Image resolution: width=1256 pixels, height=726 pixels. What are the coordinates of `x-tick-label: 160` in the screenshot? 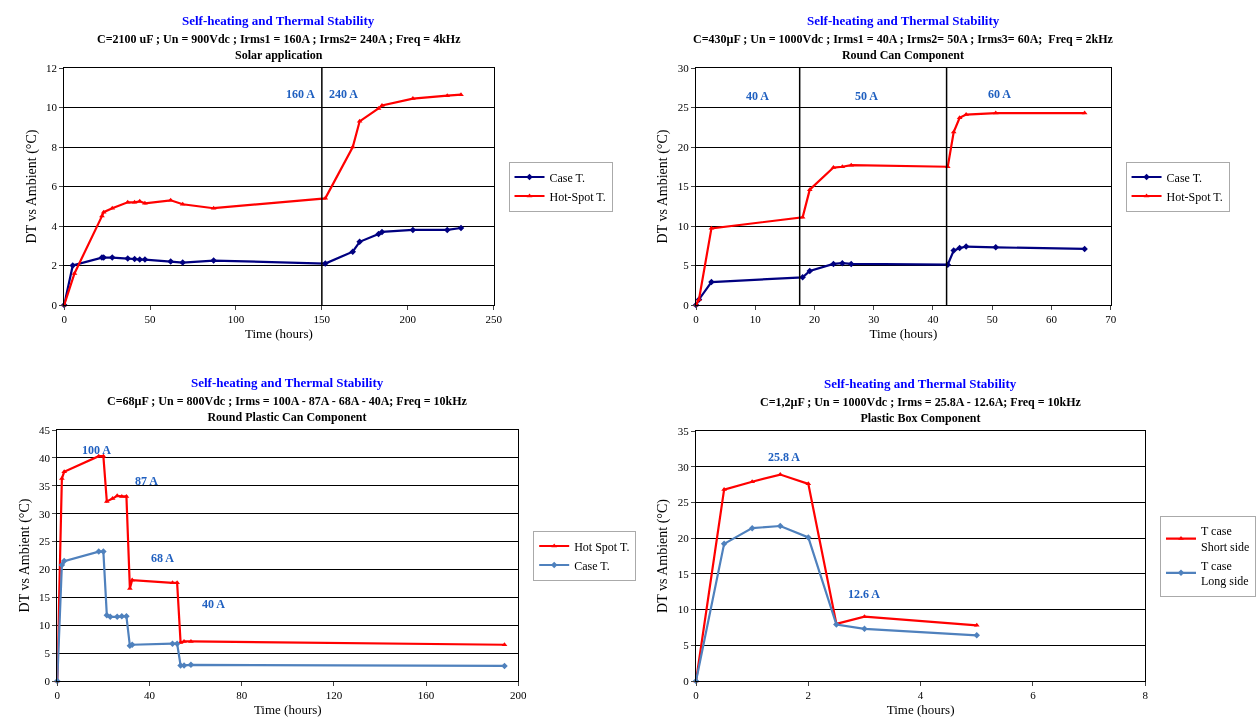 It's located at (426, 695).